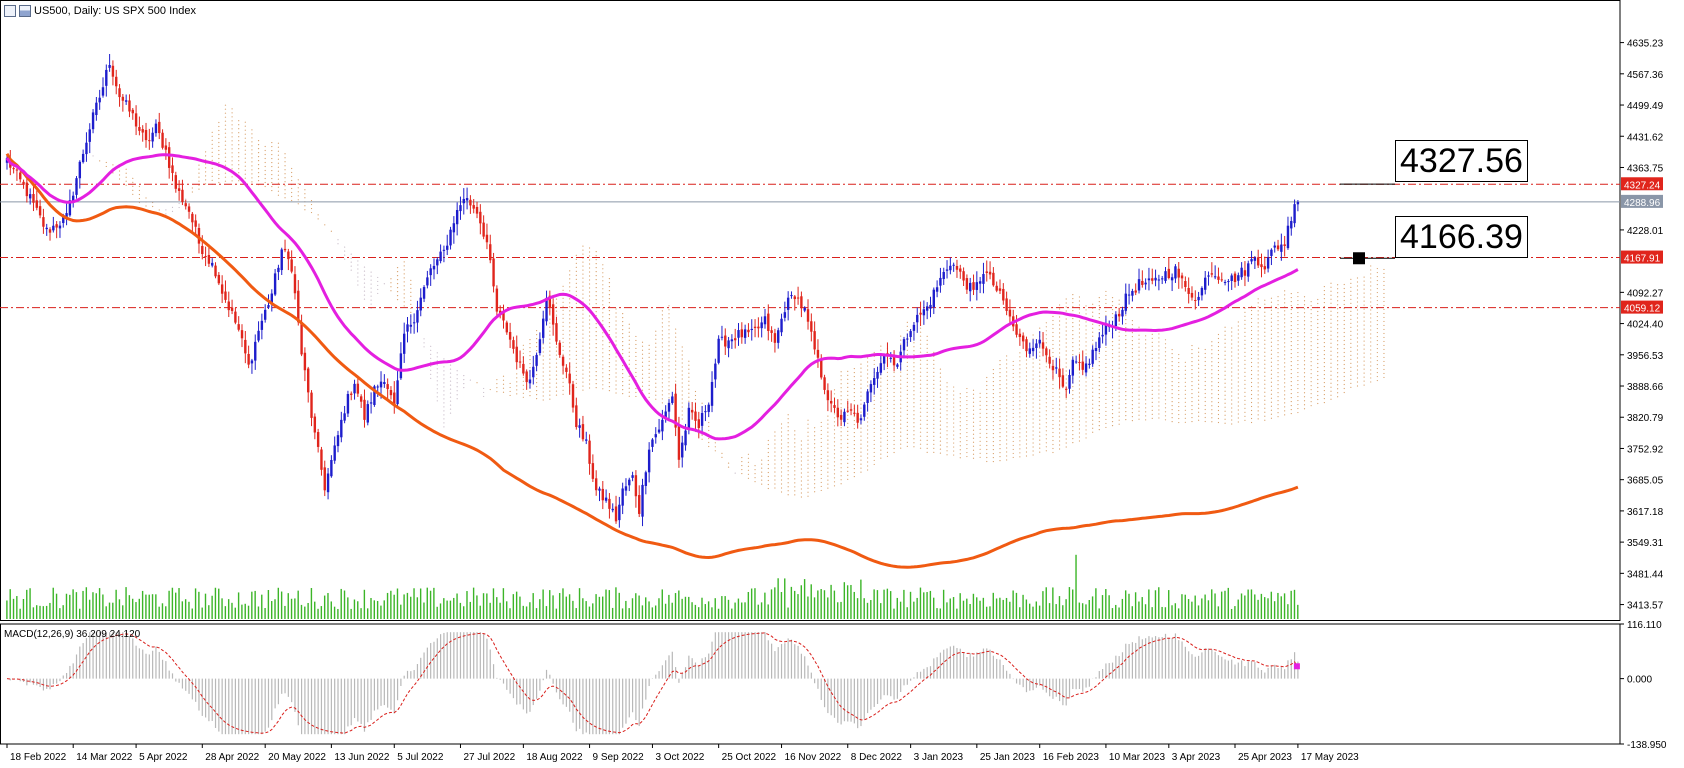  Describe the element at coordinates (1461, 161) in the screenshot. I see `annotation-label-upper: 4327.56` at that location.